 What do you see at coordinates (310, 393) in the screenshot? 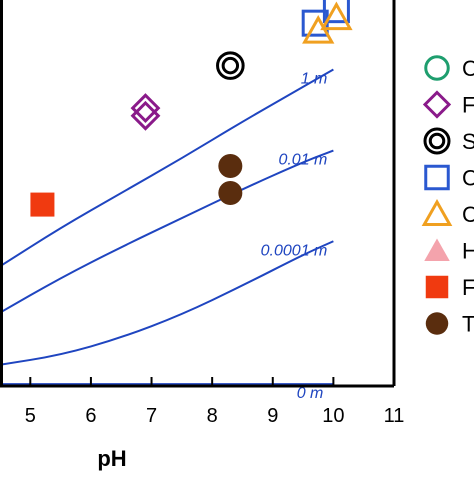
I see `curve-label-0-m: 0 m` at bounding box center [310, 393].